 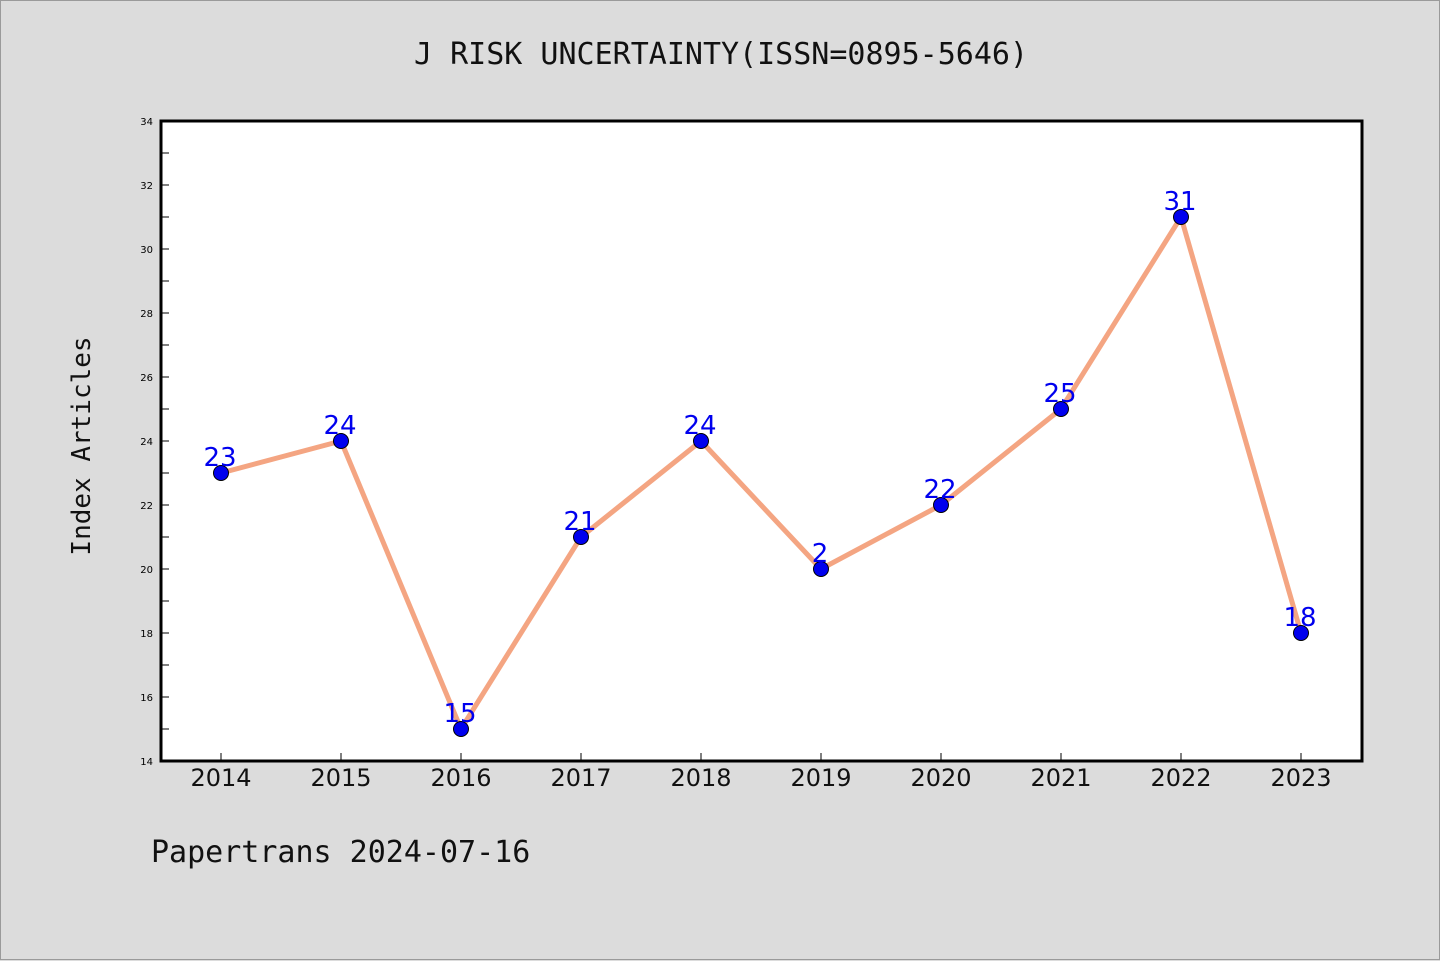 What do you see at coordinates (700, 778) in the screenshot?
I see `x-tick-label: 2018` at bounding box center [700, 778].